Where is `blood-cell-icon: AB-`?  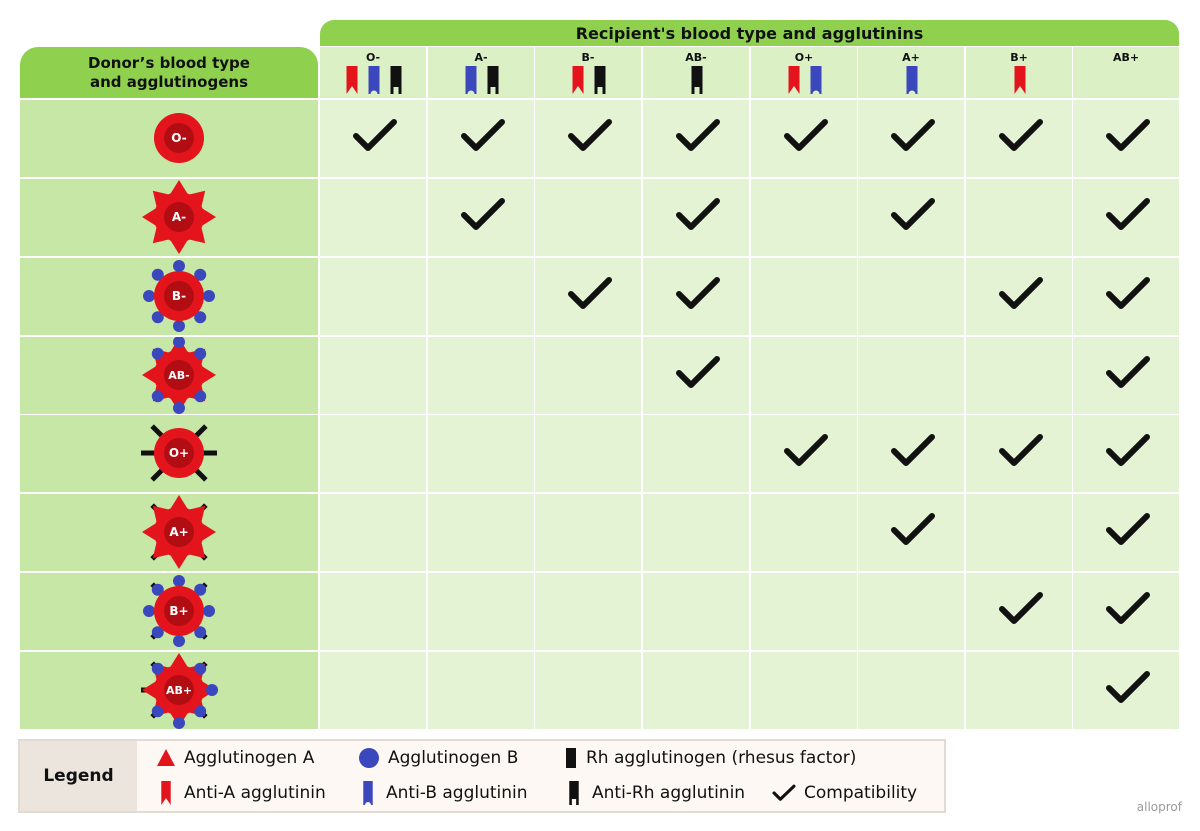
blood-cell-icon: AB- is located at coordinates (179, 375).